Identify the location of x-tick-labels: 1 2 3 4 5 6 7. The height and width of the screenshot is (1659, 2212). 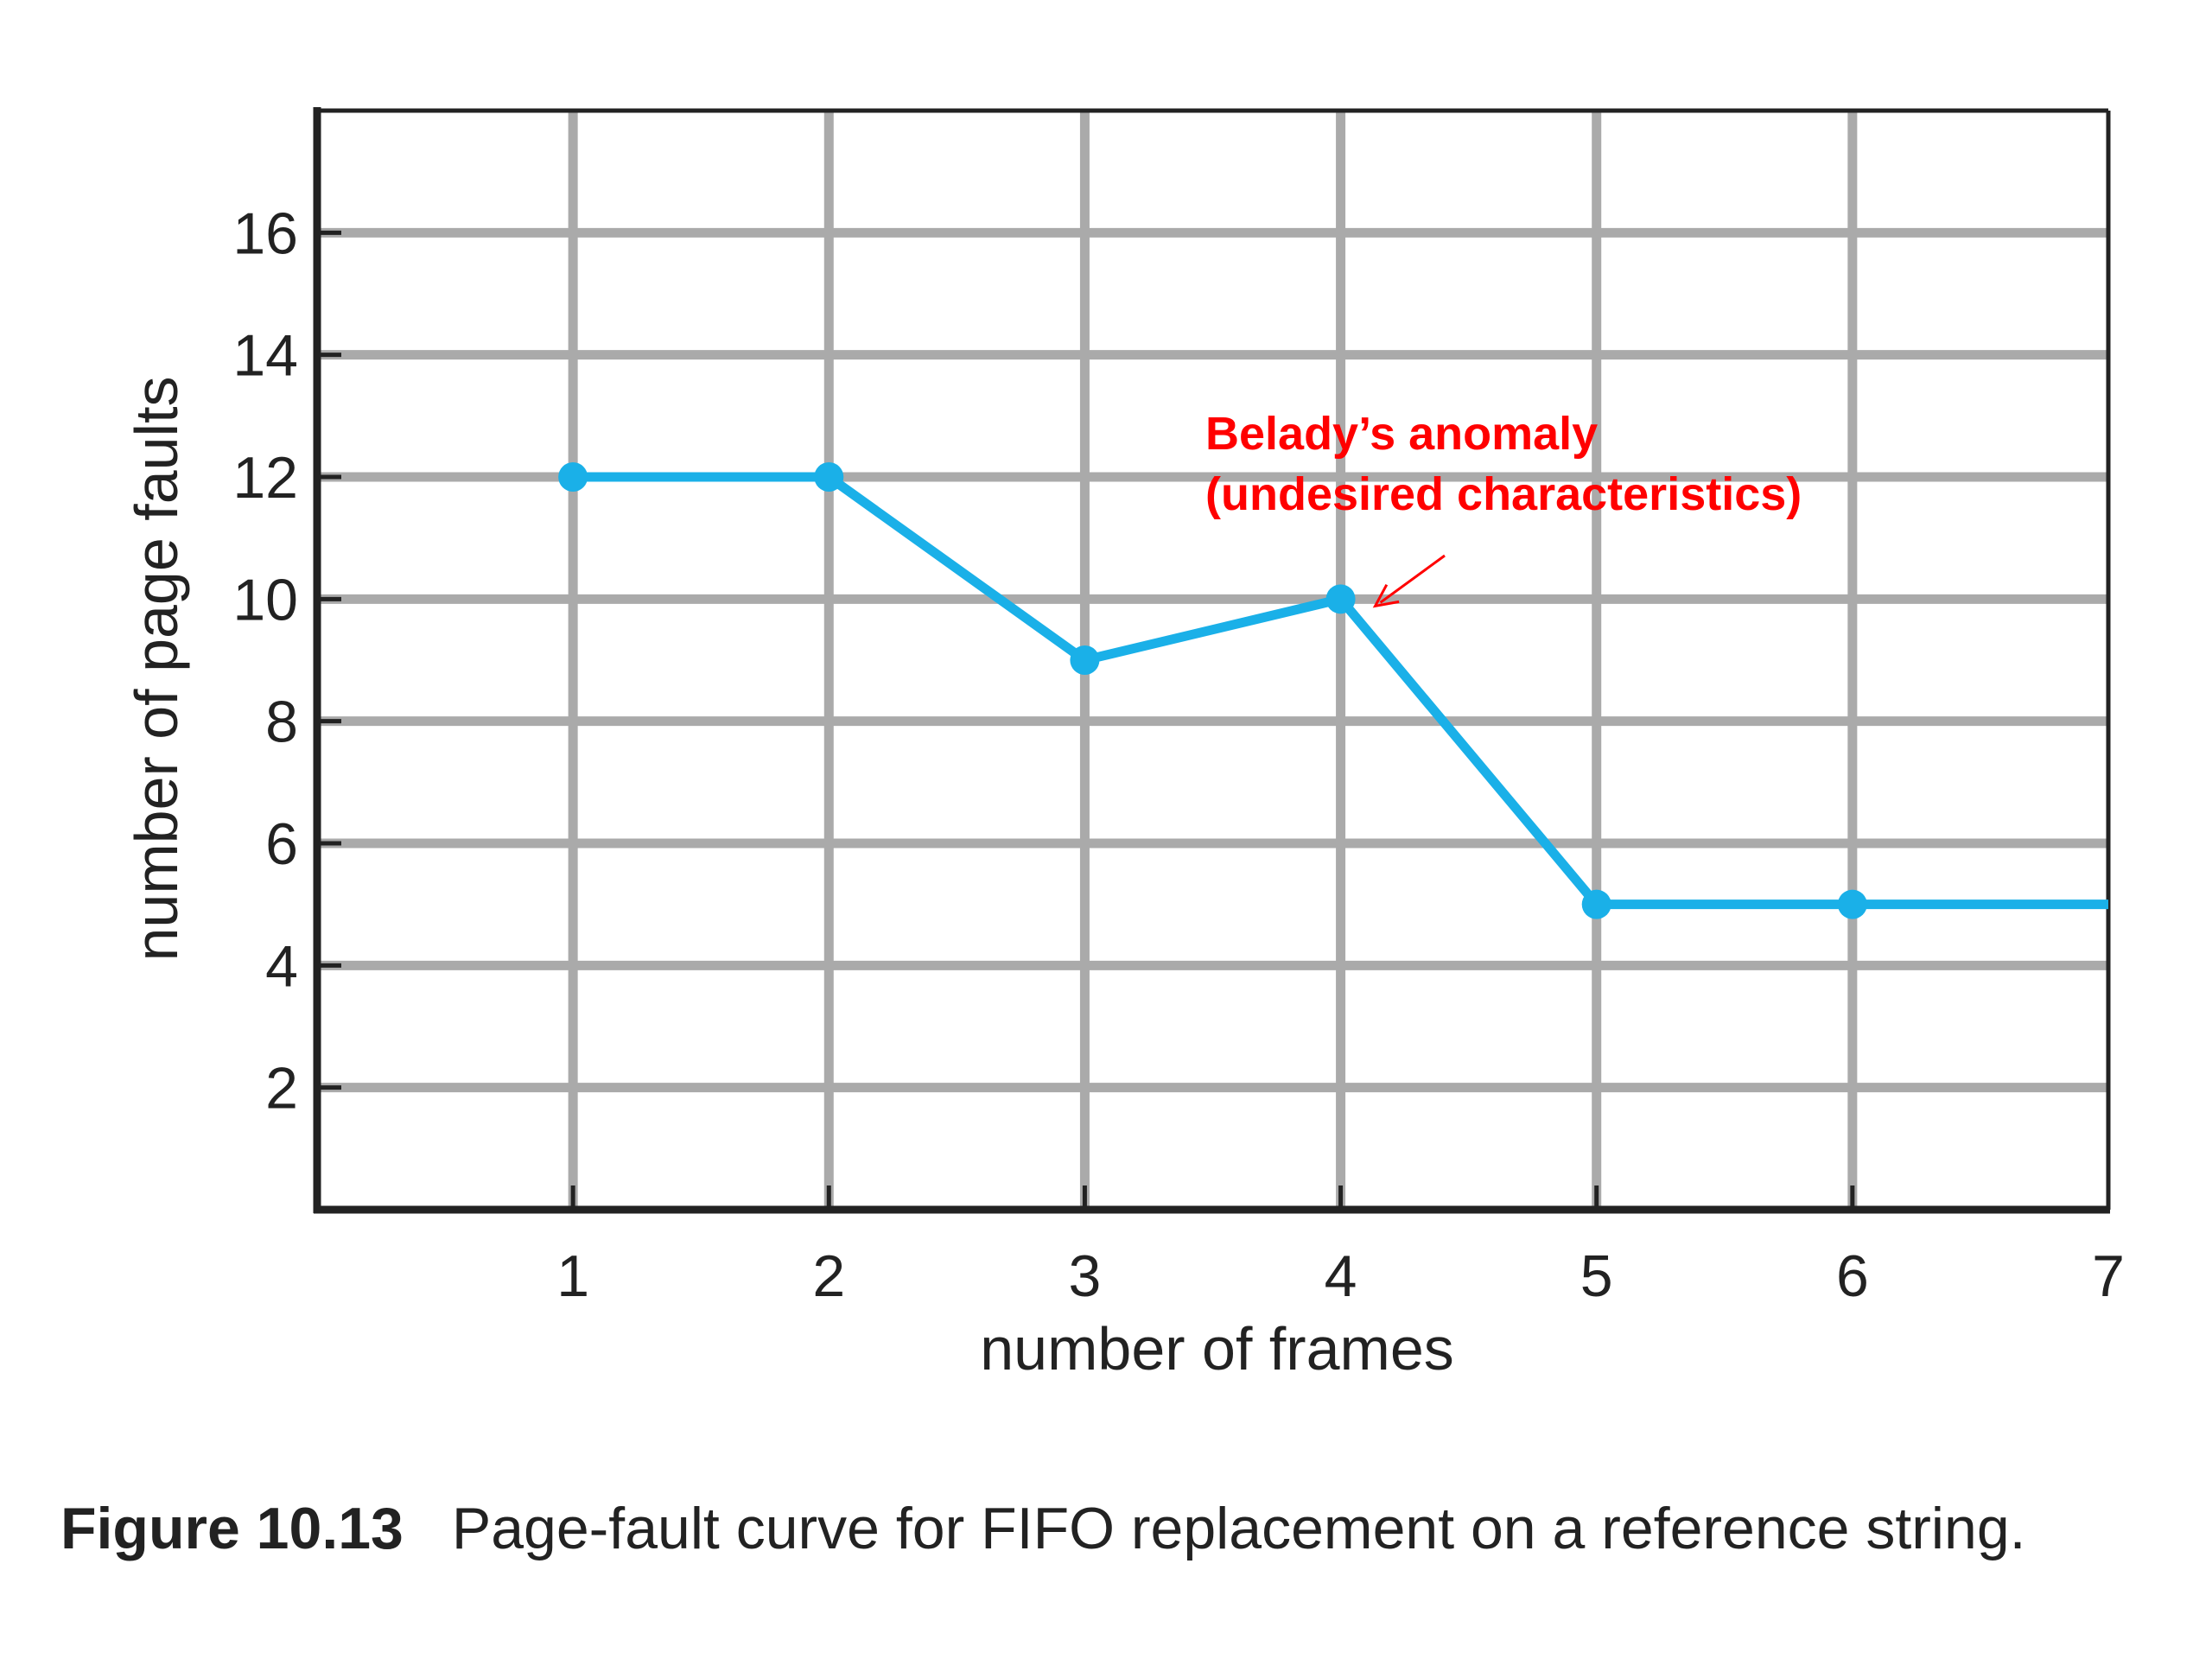
(1340, 1276).